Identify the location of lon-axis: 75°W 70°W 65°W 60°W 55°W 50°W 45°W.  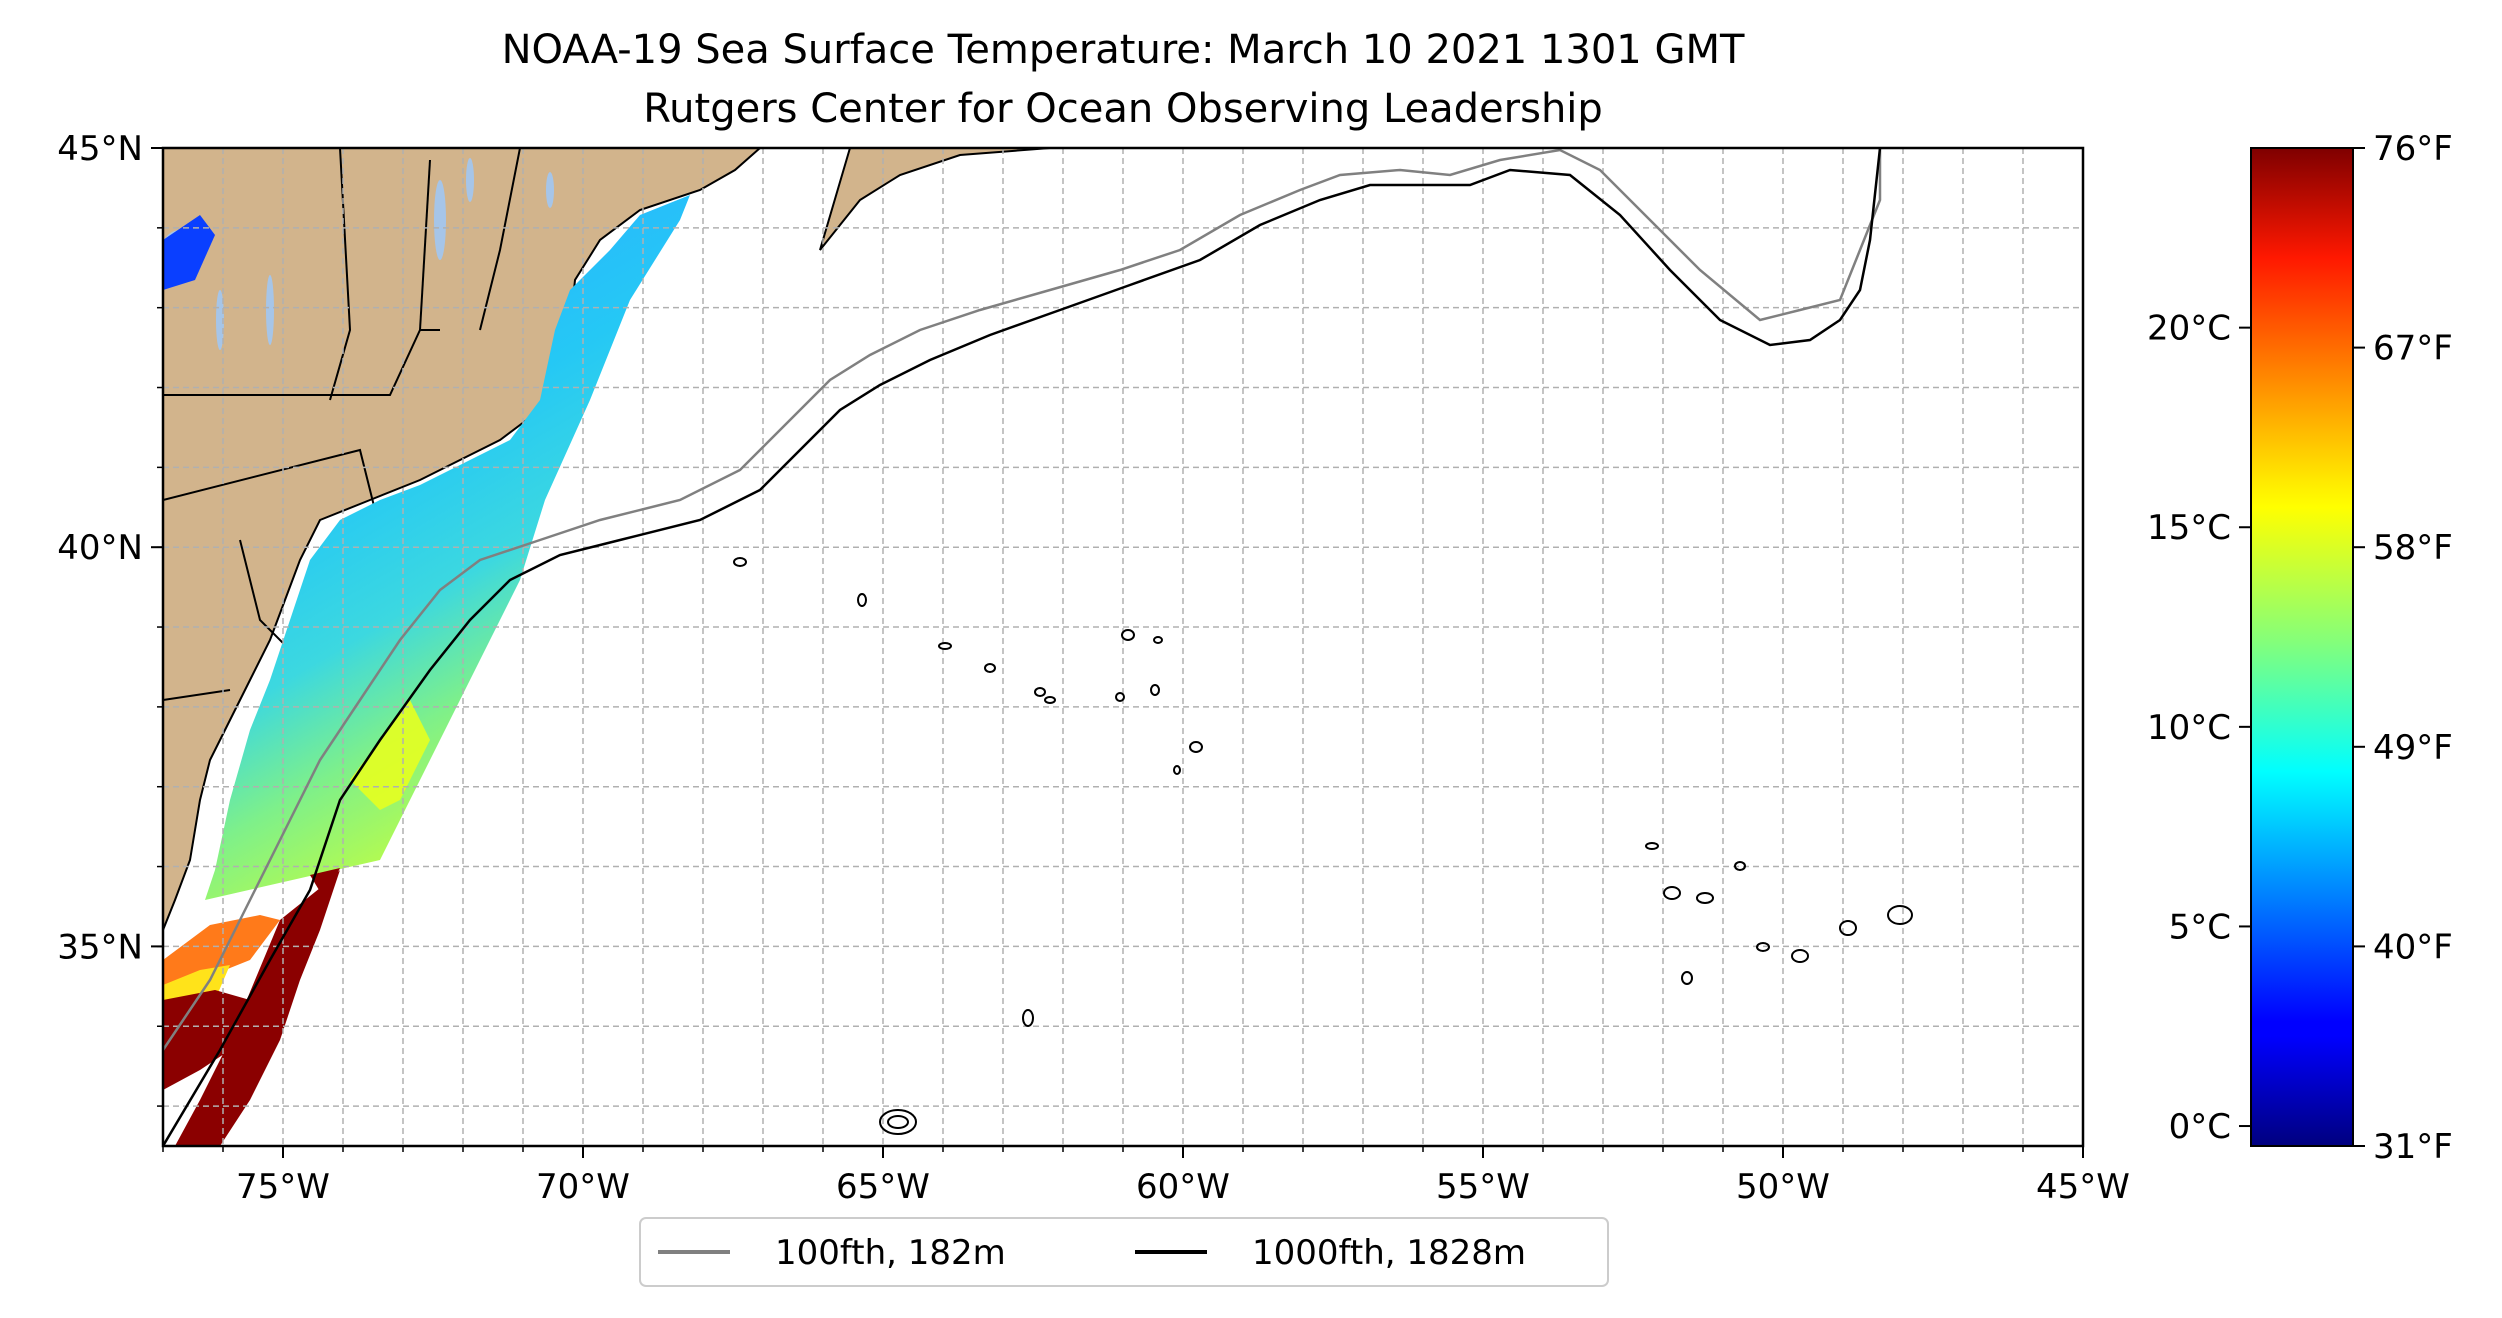
(1146, 1176).